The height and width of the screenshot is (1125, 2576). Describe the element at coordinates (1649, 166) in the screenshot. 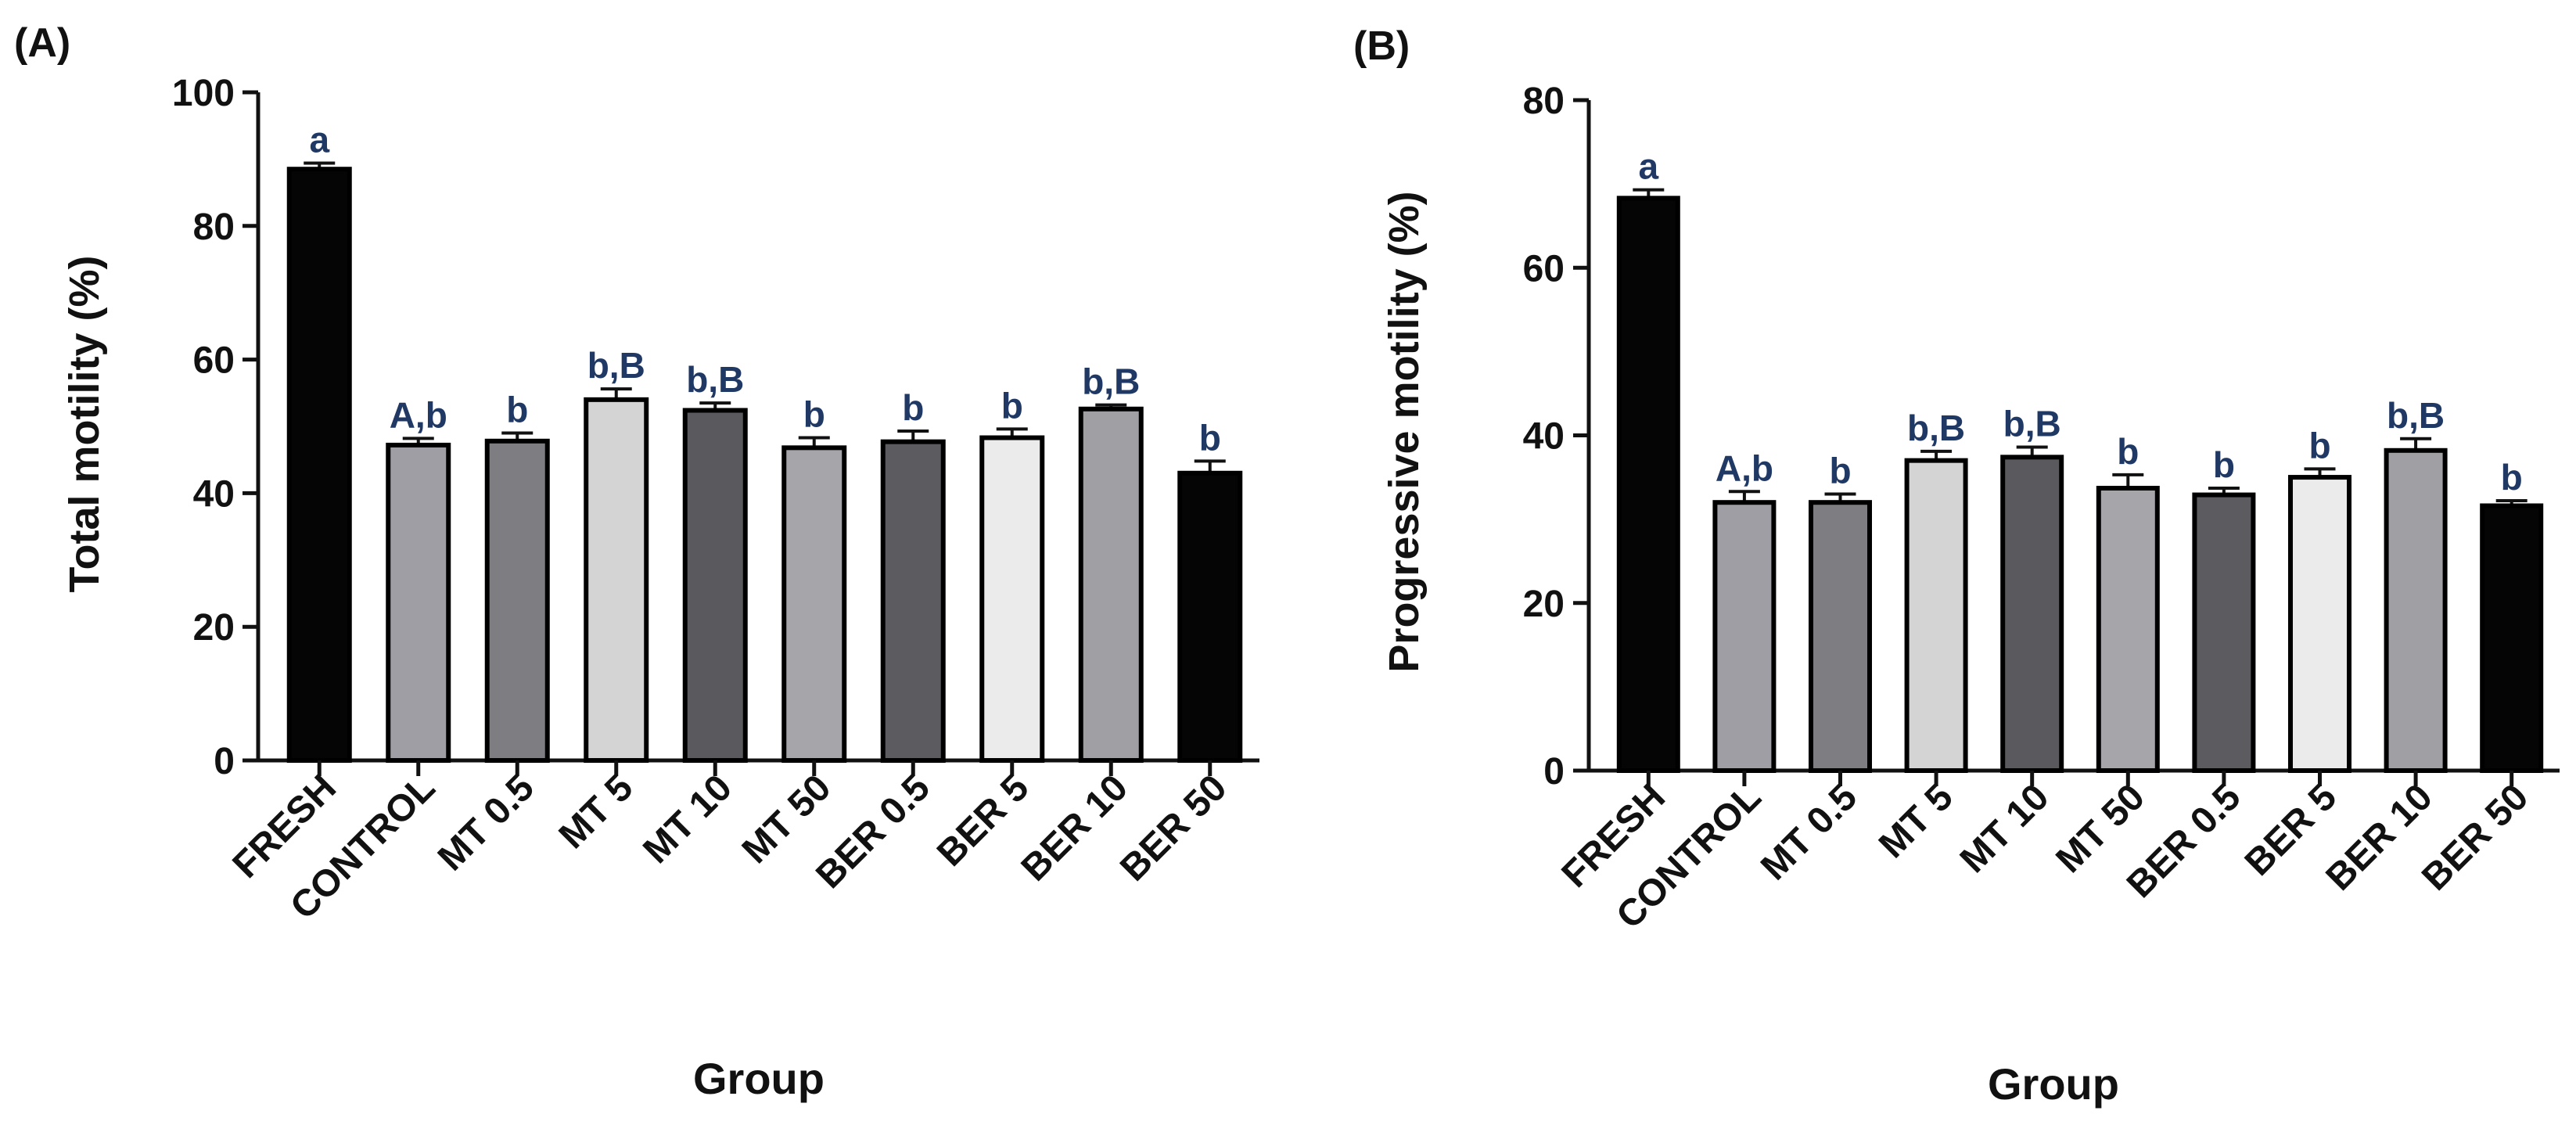

I see `panel-b-significance-label: a` at that location.